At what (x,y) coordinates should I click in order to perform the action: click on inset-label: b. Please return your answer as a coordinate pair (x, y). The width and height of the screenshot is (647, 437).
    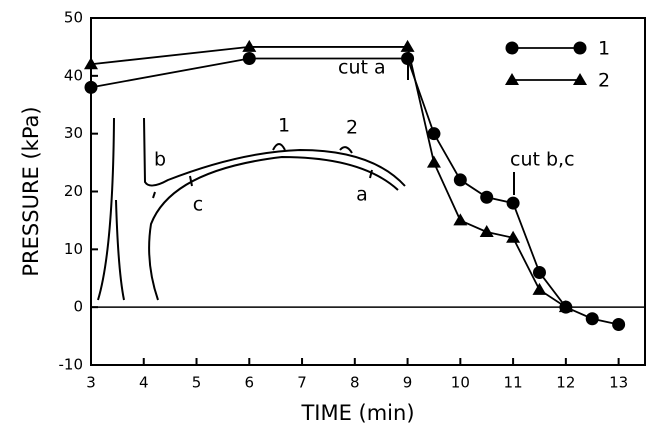
    Looking at the image, I should click on (160, 160).